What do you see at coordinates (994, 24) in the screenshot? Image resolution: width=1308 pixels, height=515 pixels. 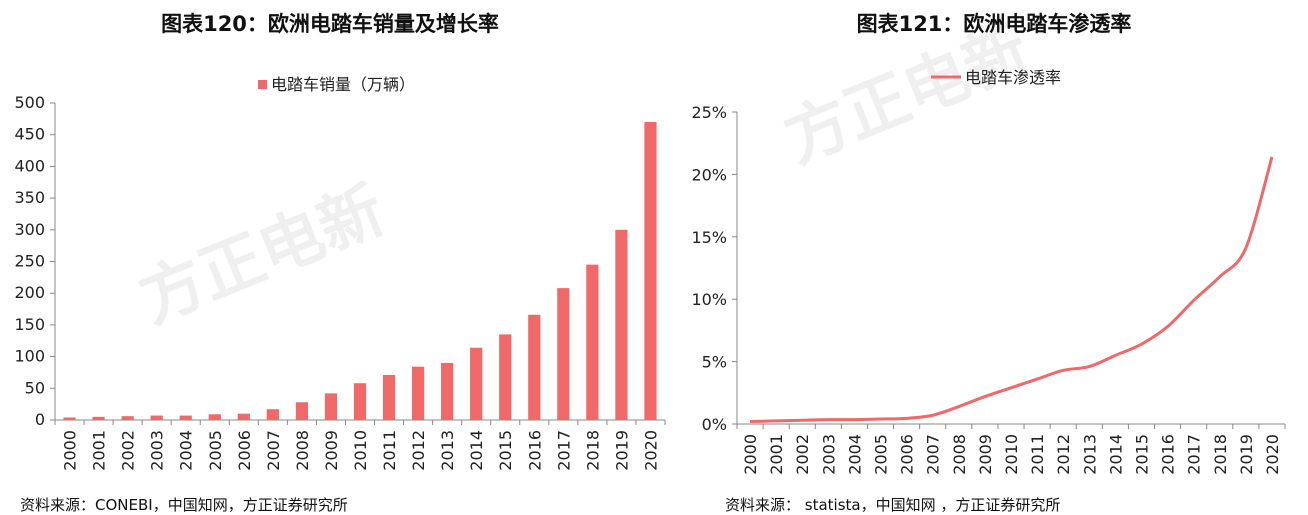 I see `chart-title: 图表121：欧洲电踏车渗透率` at bounding box center [994, 24].